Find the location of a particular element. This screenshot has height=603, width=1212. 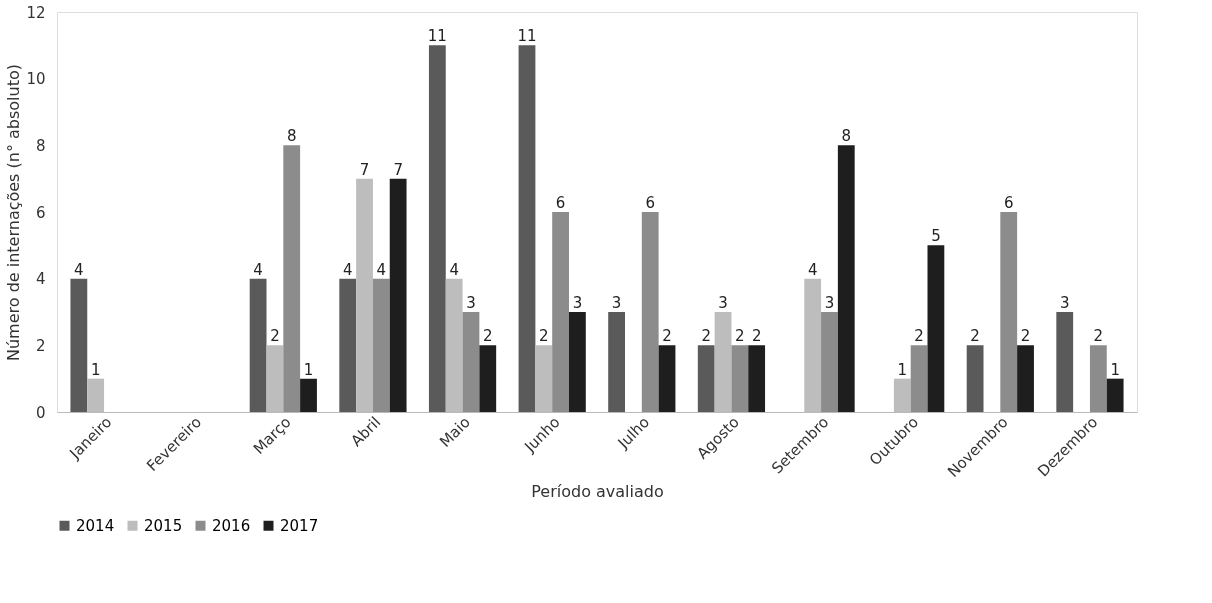

data-label: 5 is located at coordinates (936, 236).